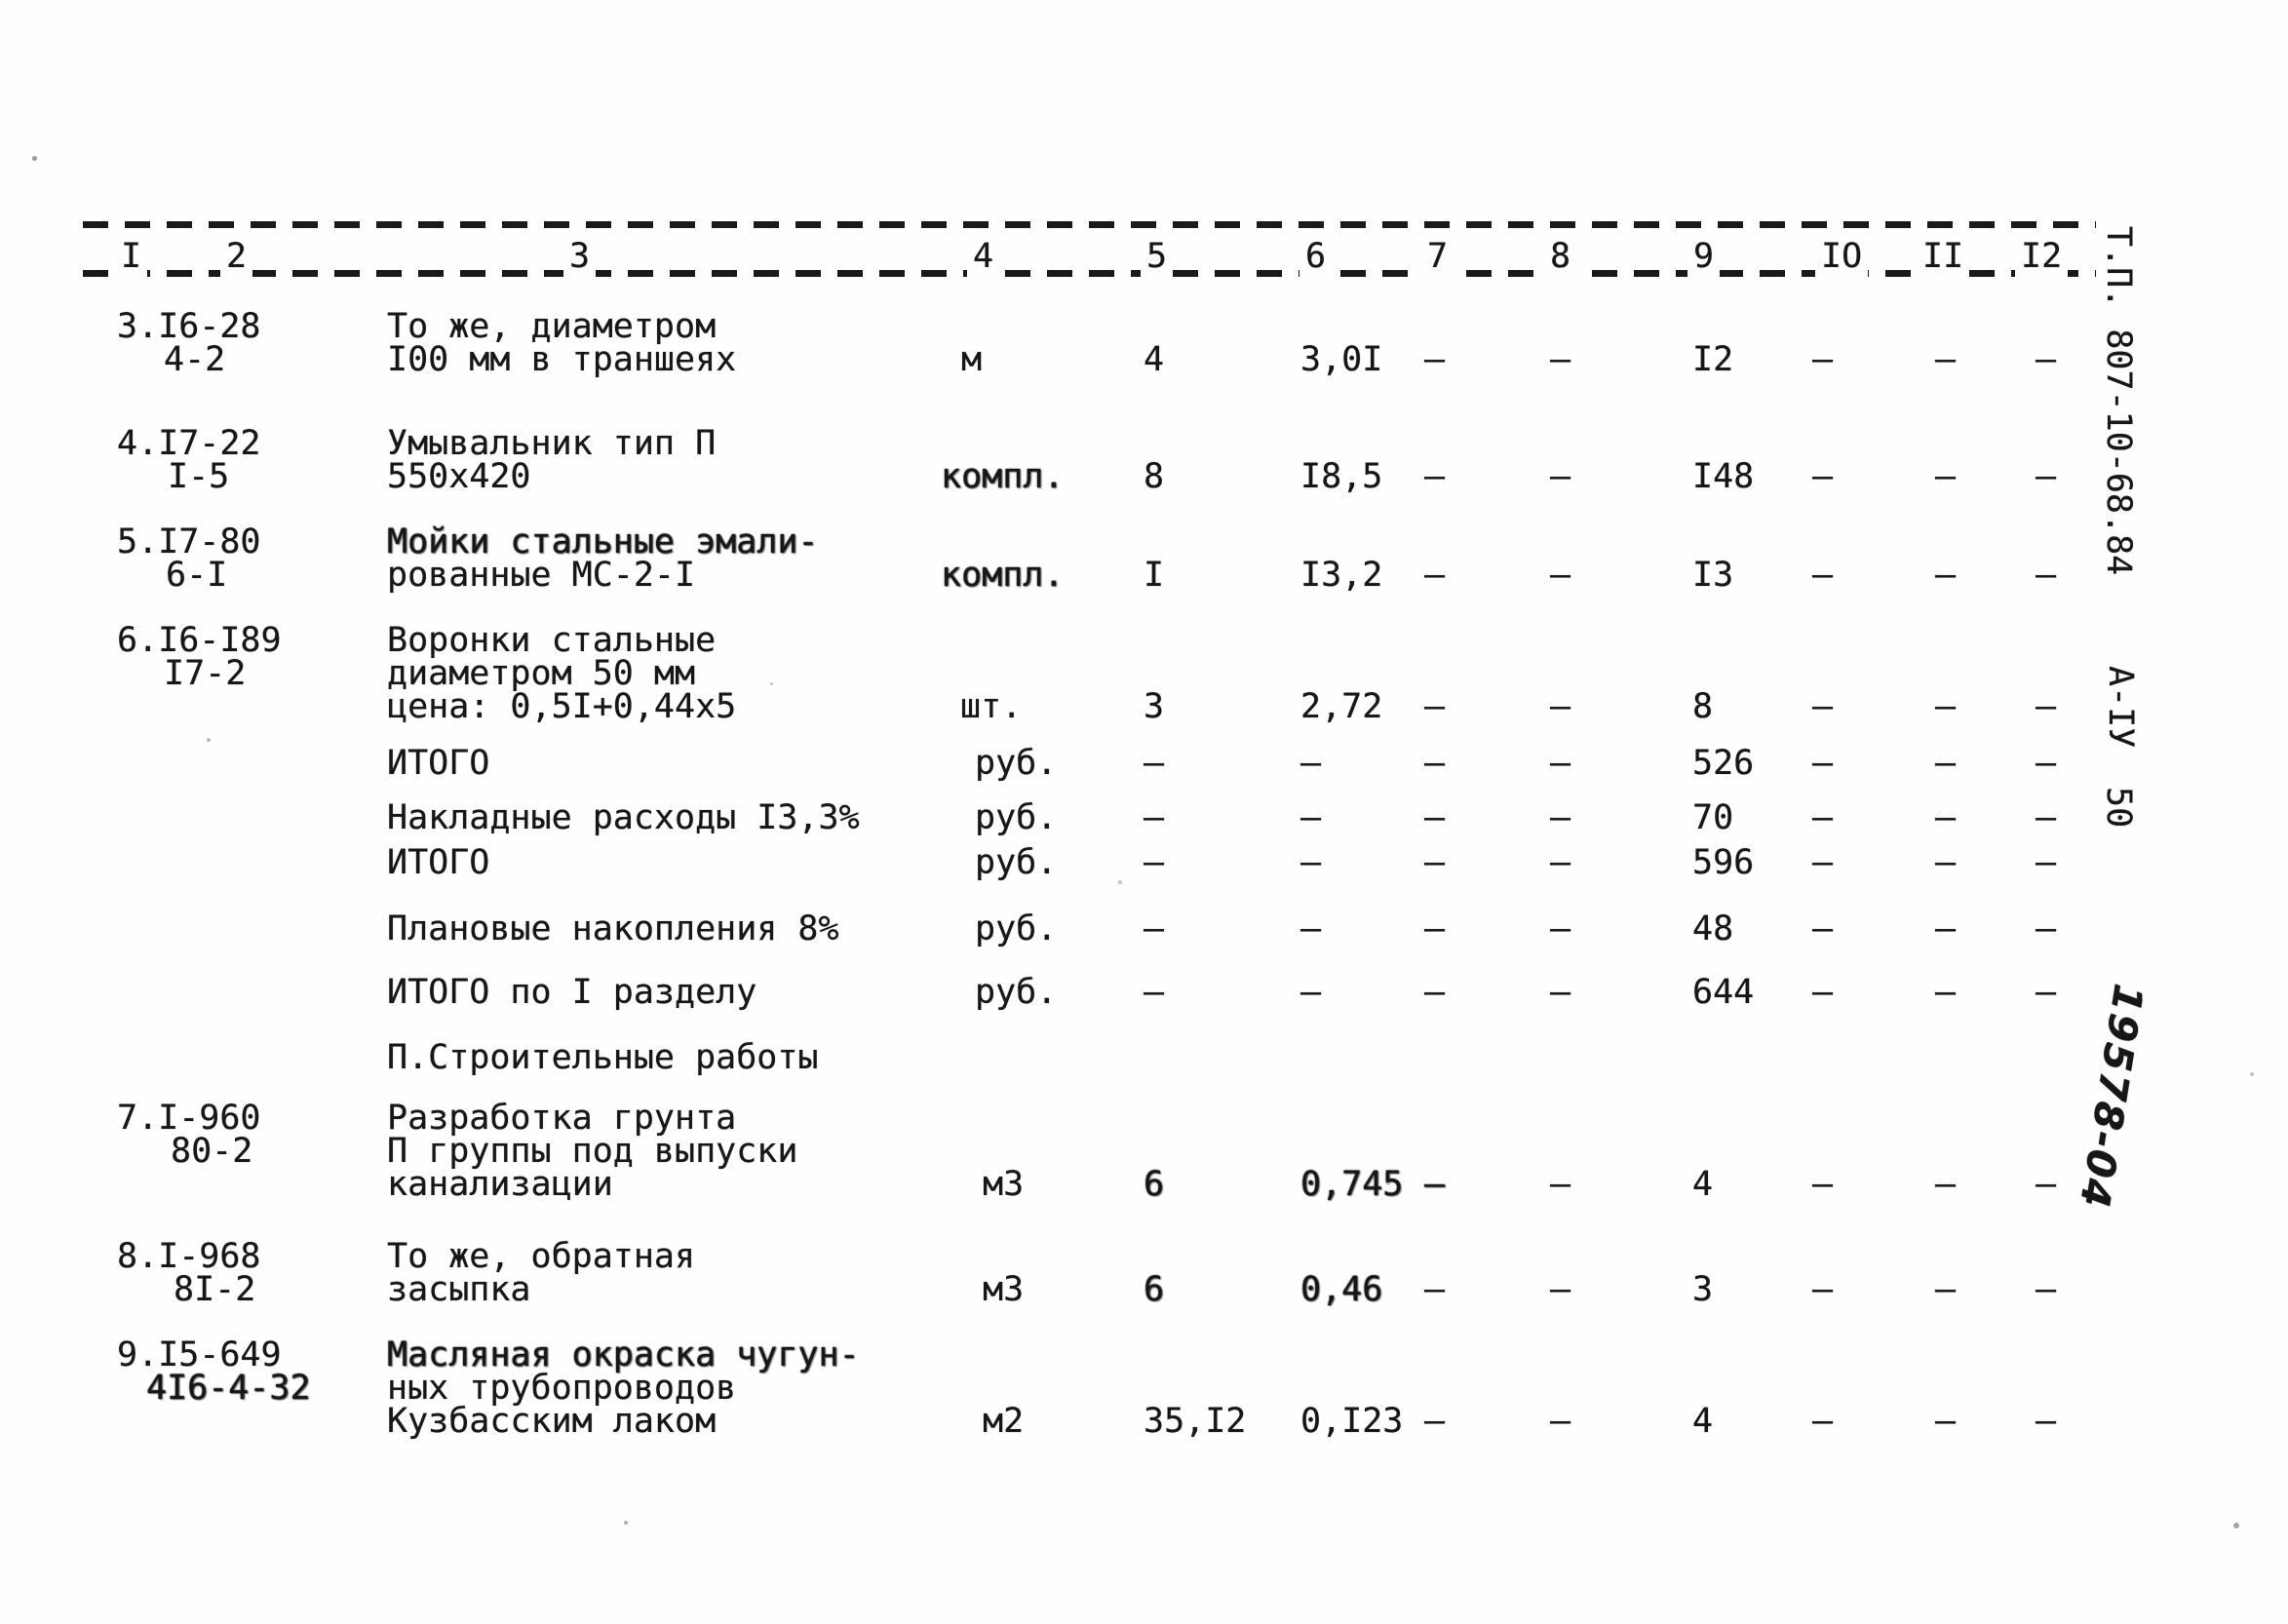 This screenshot has height=1624, width=2288. Describe the element at coordinates (2121, 707) in the screenshot. I see `margin-series-code: А-IУ` at that location.